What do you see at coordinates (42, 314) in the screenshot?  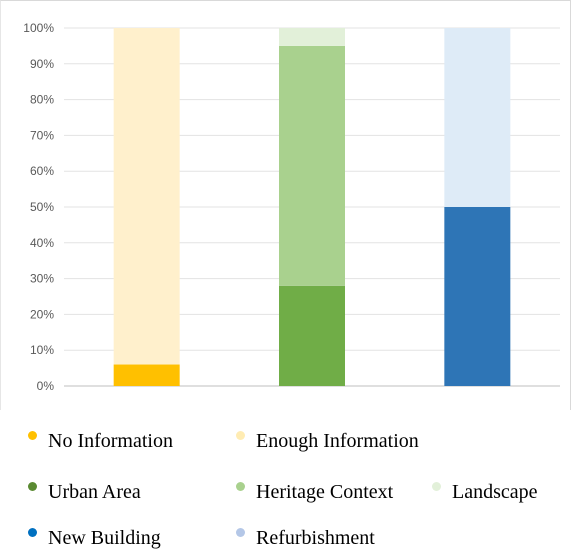 I see `y-tick-label: 20%` at bounding box center [42, 314].